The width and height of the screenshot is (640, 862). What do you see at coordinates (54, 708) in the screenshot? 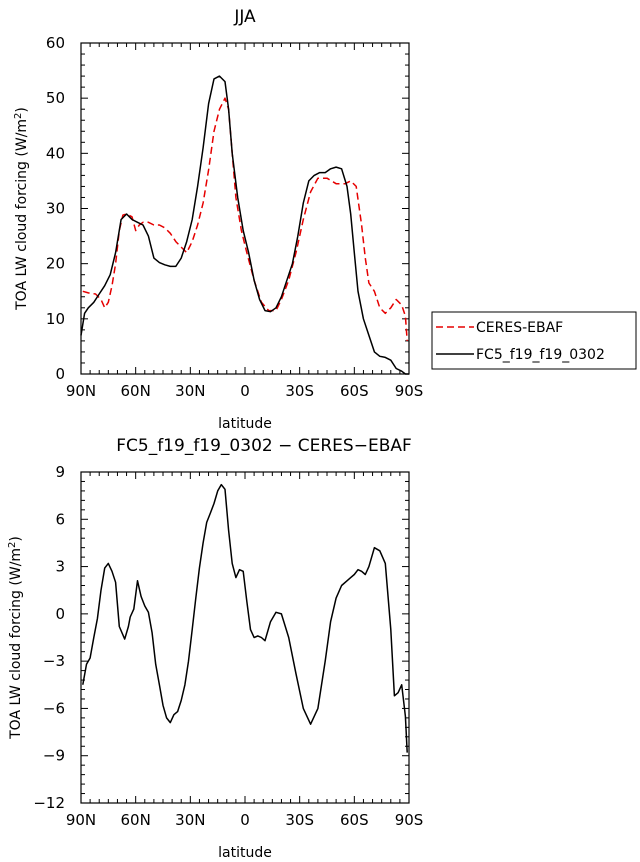
I see `y-tick-label: −6` at bounding box center [54, 708].